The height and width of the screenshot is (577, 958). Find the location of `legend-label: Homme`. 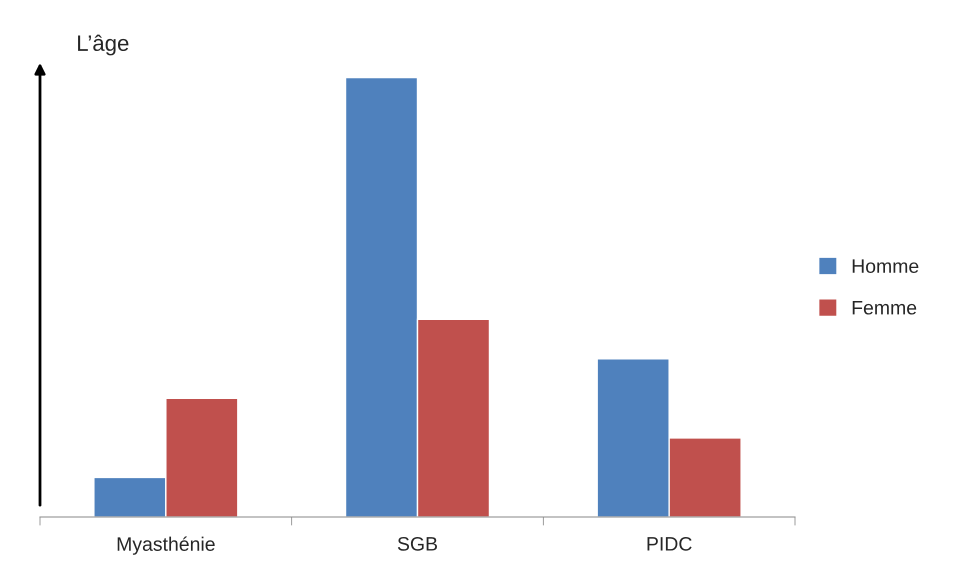

legend-label: Homme is located at coordinates (885, 266).